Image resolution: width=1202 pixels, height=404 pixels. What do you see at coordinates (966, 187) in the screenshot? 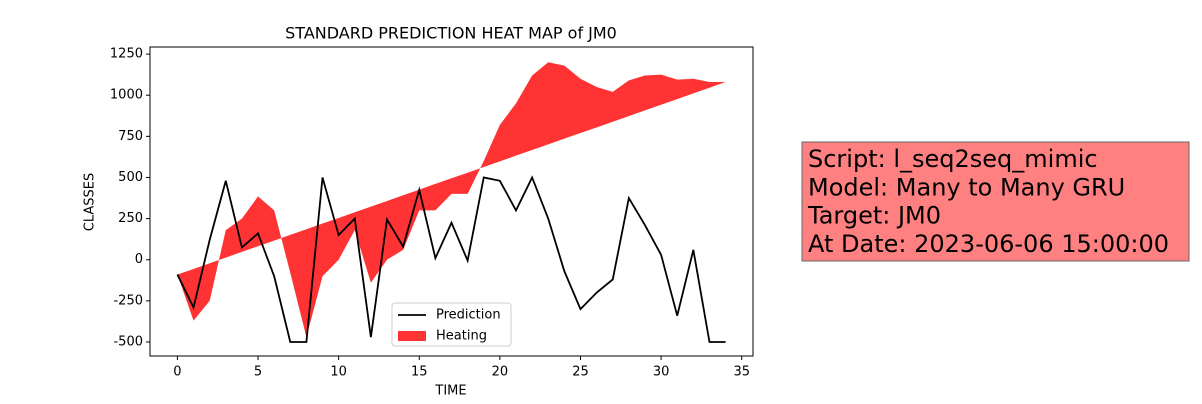
I see `annotation-line: Model: Many to Many GRU` at bounding box center [966, 187].